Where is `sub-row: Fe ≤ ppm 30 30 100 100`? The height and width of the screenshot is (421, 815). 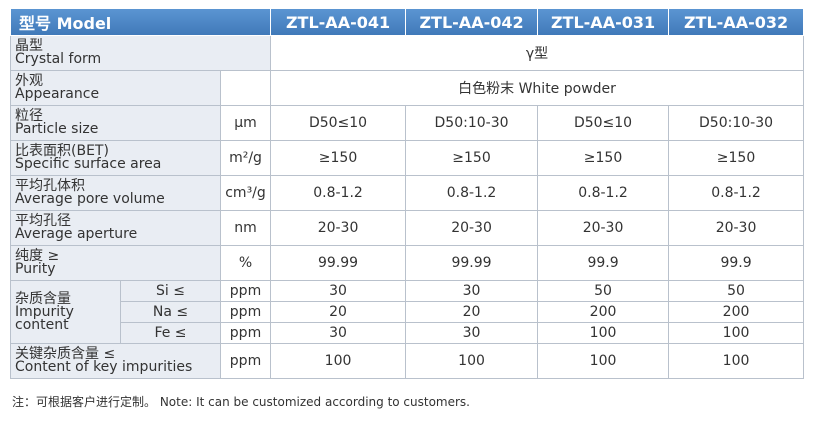 sub-row: Fe ≤ ppm 30 30 100 100 is located at coordinates (408, 333).